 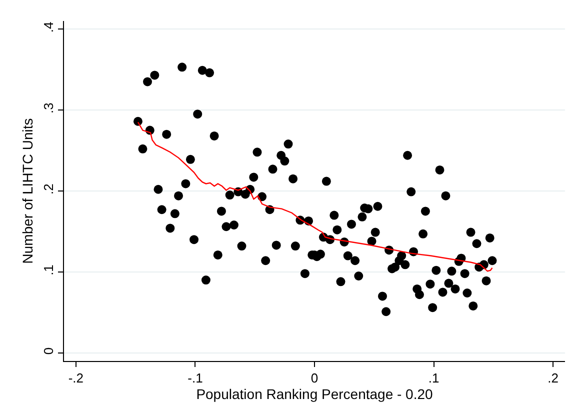 What do you see at coordinates (434, 378) in the screenshot?
I see `x-tick-label: .1` at bounding box center [434, 378].